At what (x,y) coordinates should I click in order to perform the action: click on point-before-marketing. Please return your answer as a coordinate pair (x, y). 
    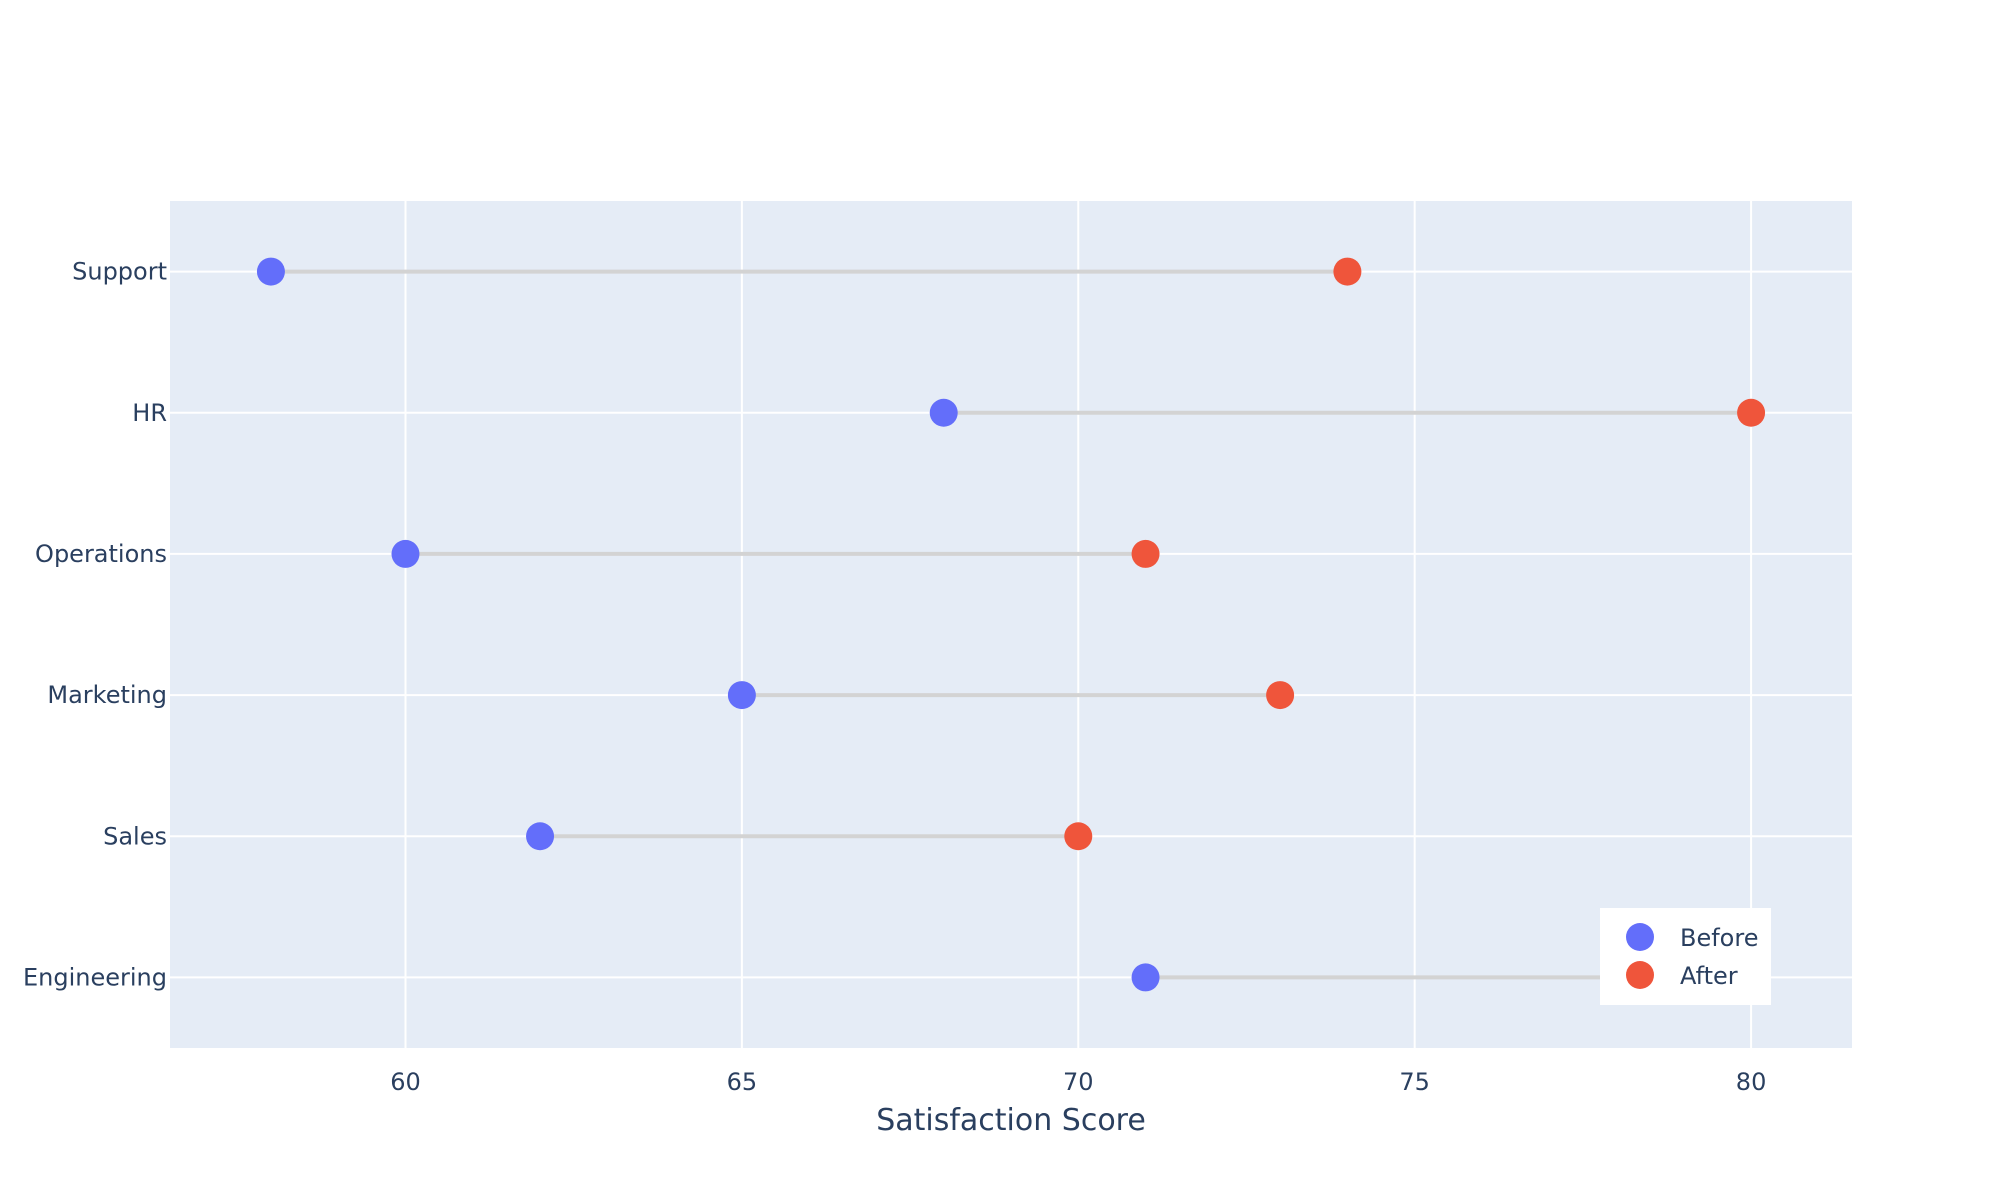
    Looking at the image, I should click on (741, 695).